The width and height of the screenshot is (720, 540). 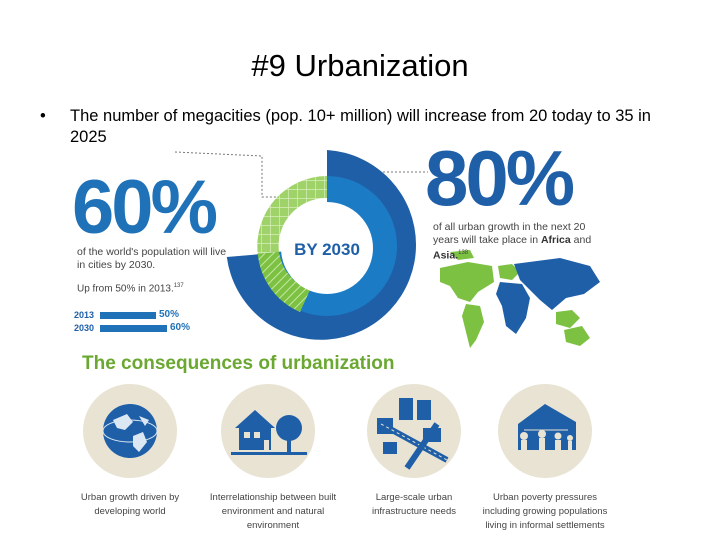 What do you see at coordinates (130, 289) in the screenshot?
I see `stat-60-note: Up from 50% in 2013.137` at bounding box center [130, 289].